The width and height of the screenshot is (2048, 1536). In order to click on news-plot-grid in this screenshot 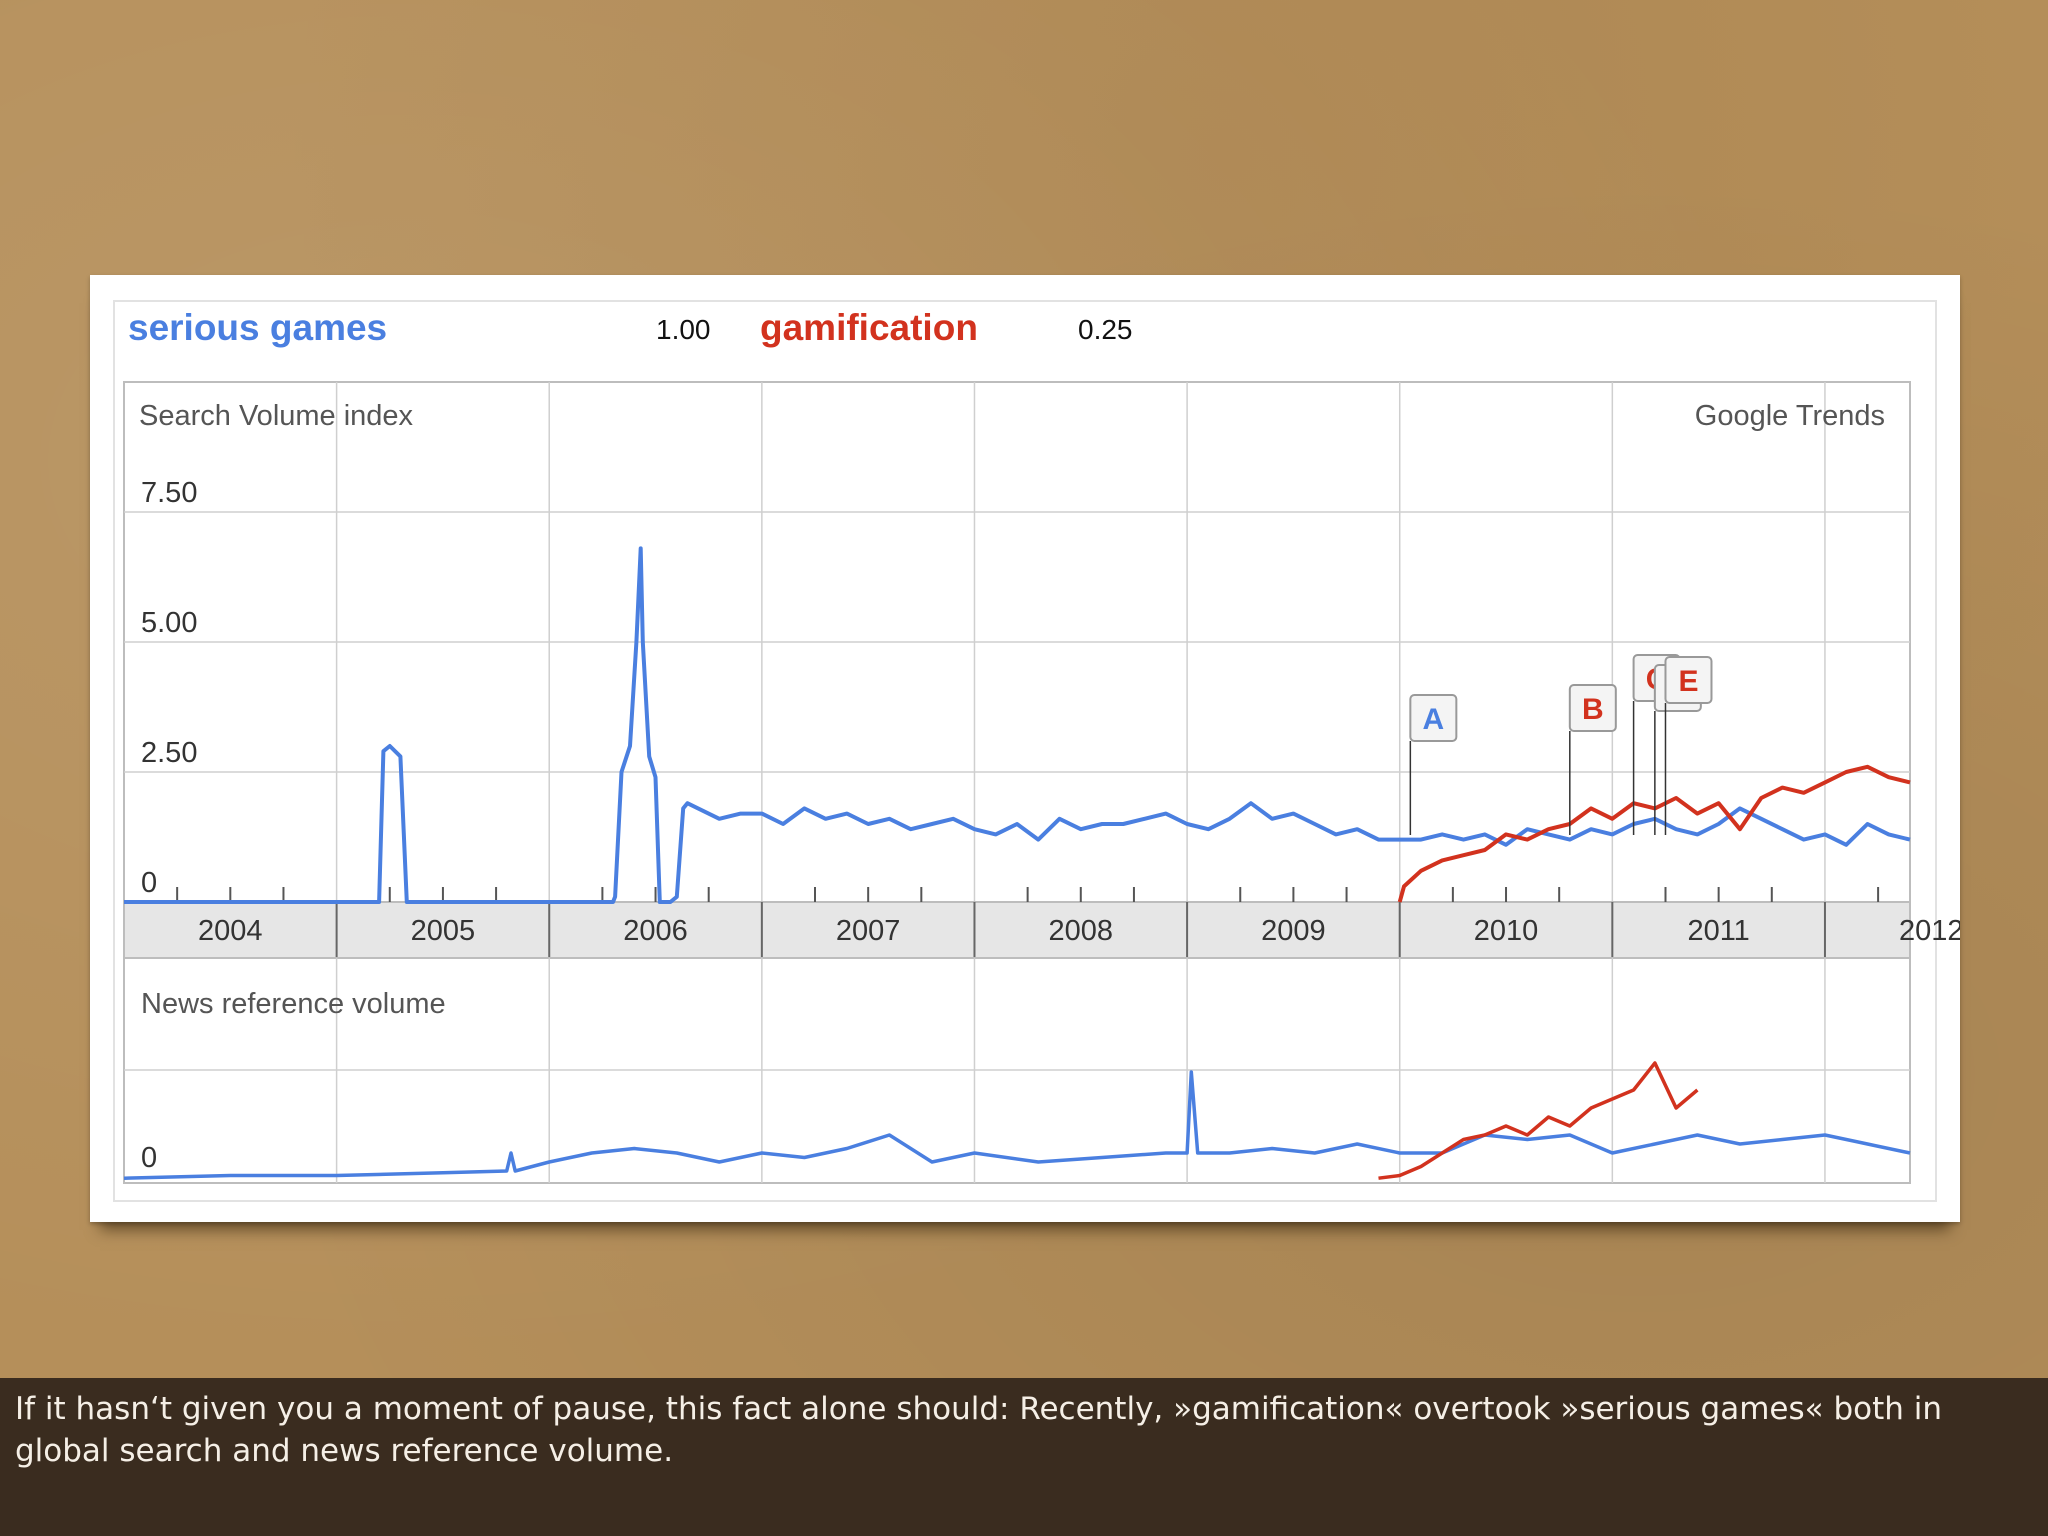, I will do `click(1017, 1070)`.